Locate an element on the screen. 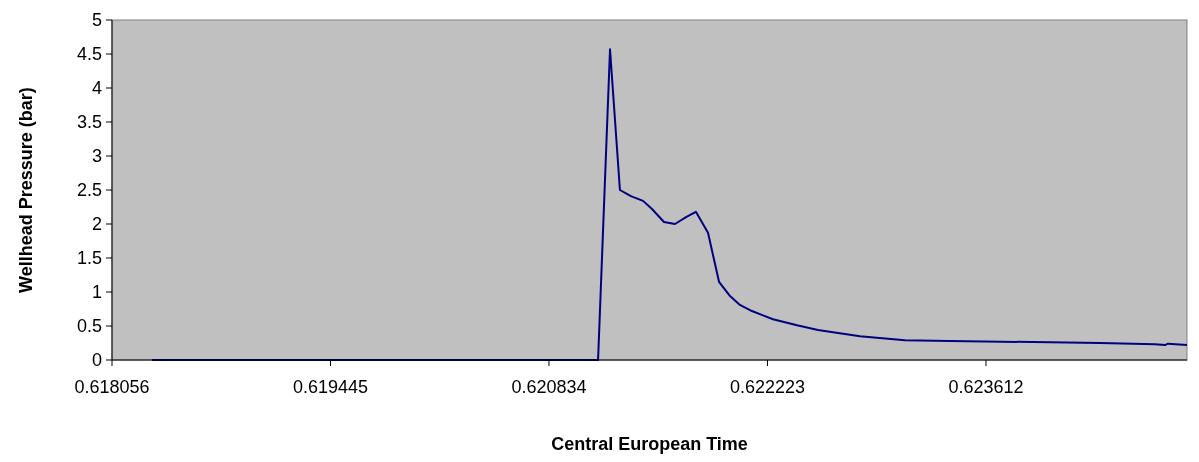  y-tick-label: 4 is located at coordinates (96, 88).